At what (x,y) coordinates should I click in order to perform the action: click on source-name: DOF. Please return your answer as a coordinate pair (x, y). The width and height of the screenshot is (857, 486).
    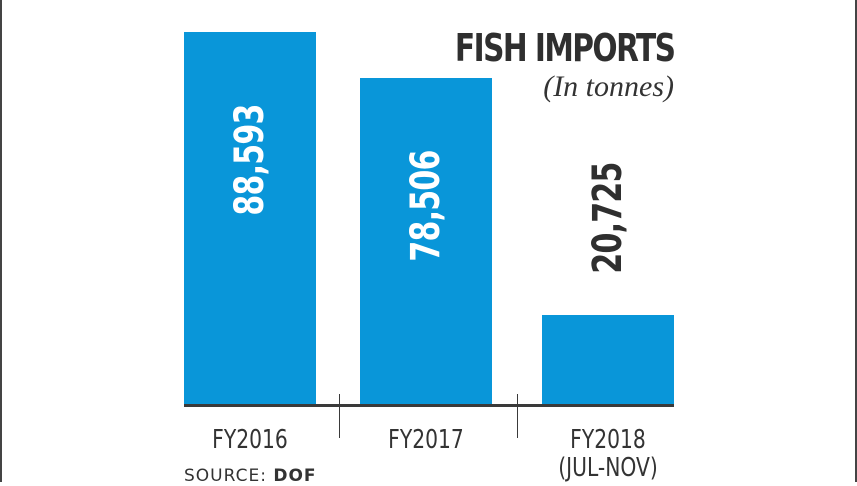
    Looking at the image, I should click on (295, 476).